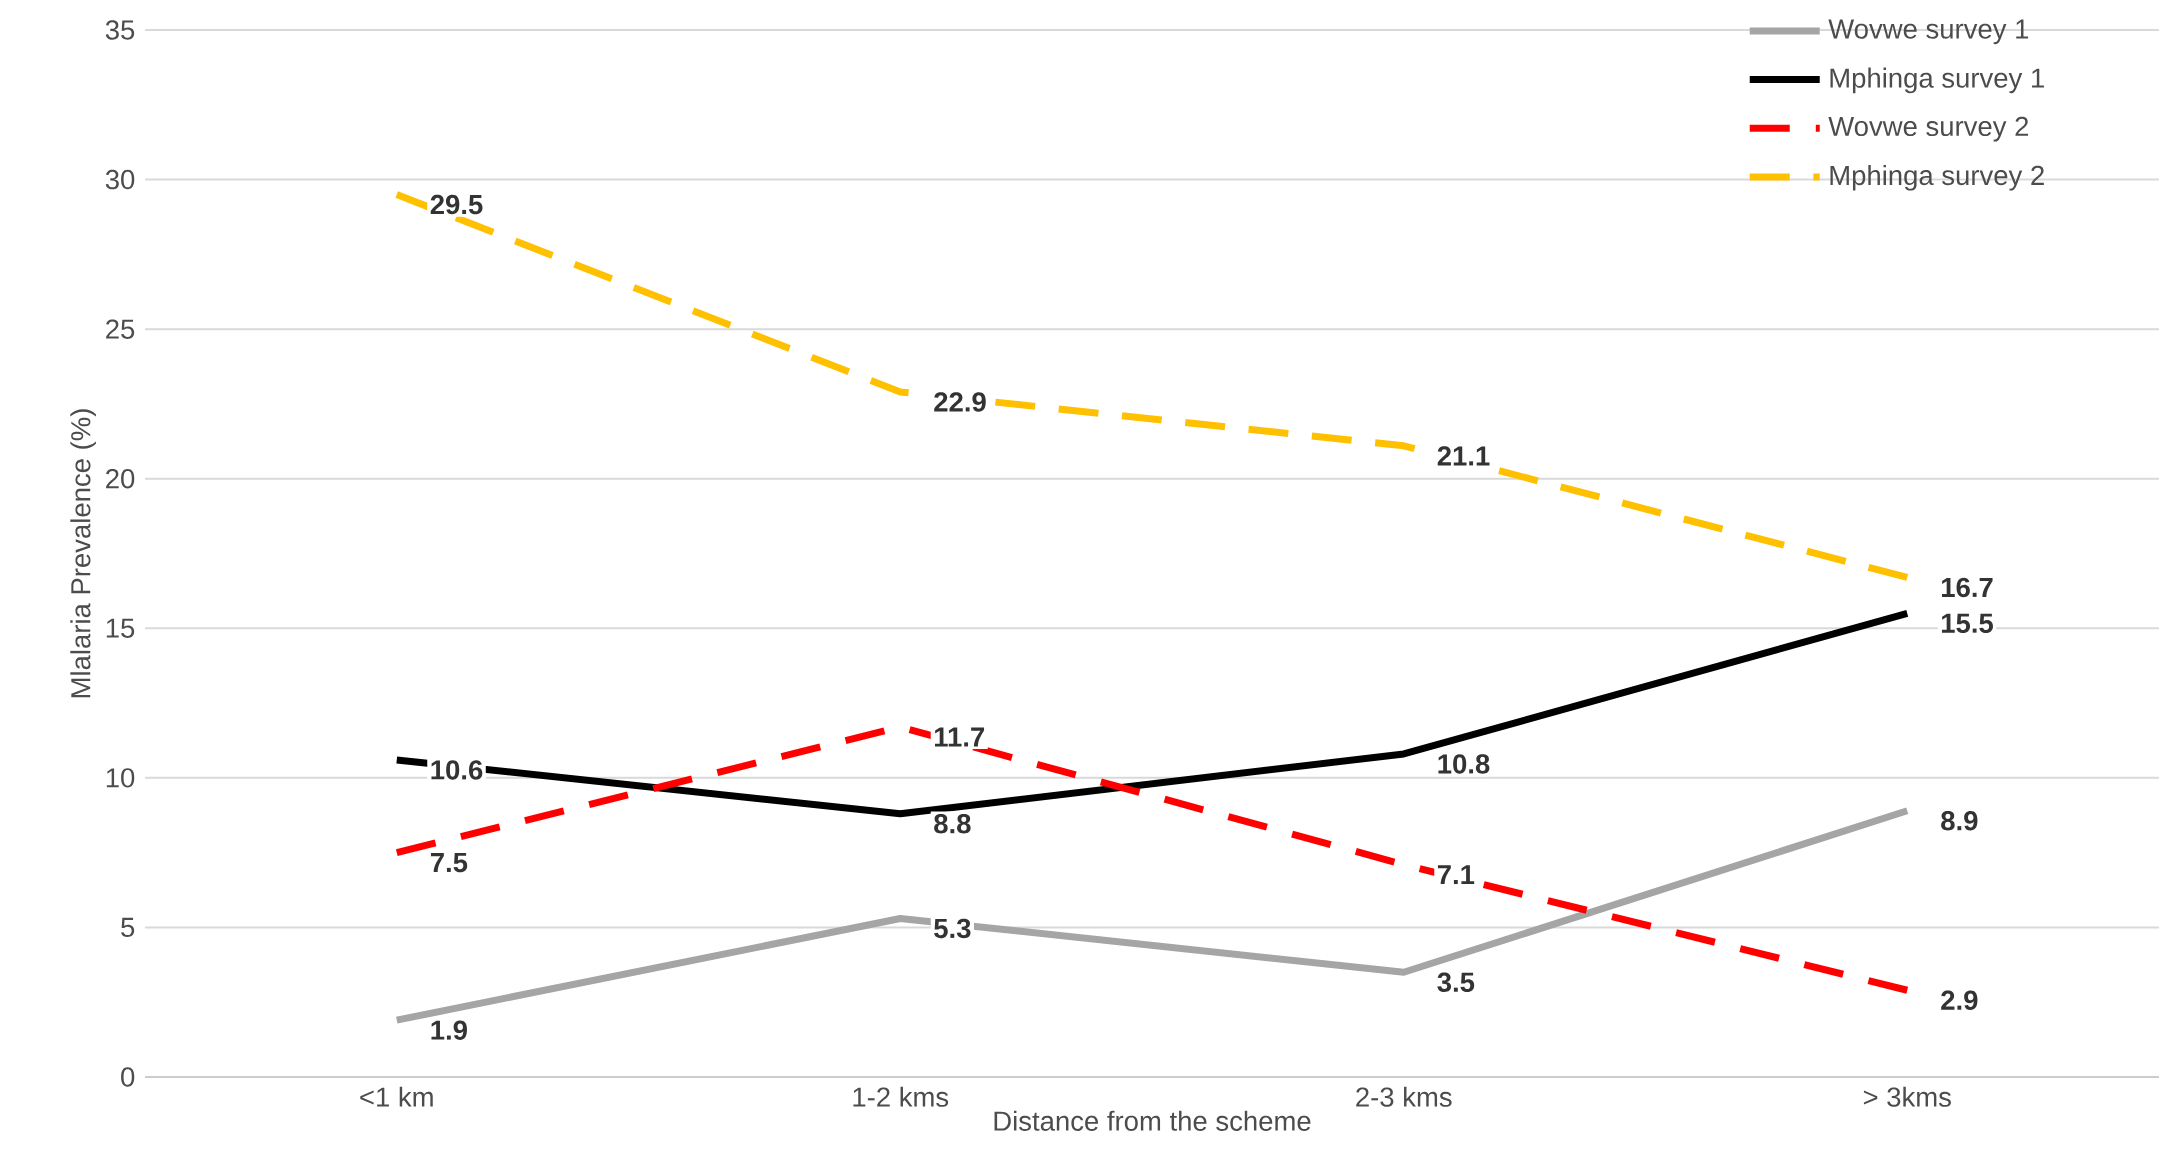 The height and width of the screenshot is (1172, 2170). Describe the element at coordinates (1967, 587) in the screenshot. I see `data-label: 16.7` at that location.